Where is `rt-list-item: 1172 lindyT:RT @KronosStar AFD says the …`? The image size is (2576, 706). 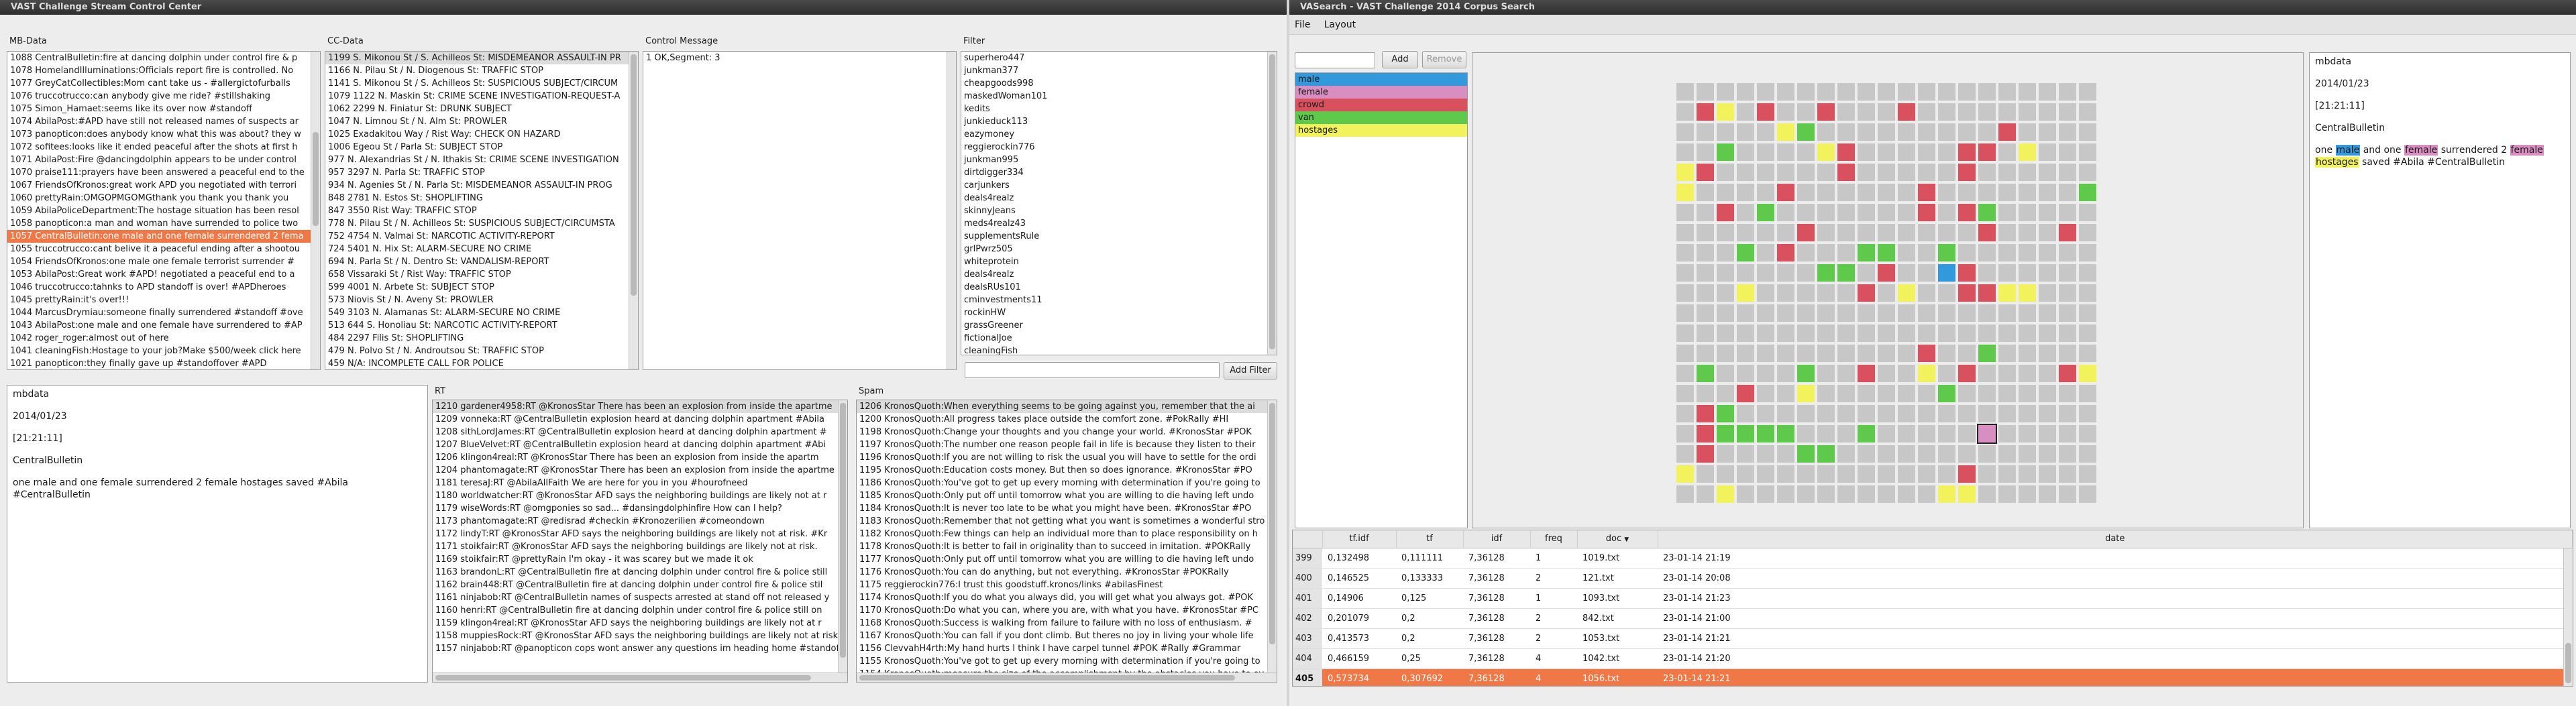
rt-list-item: 1172 lindyT:RT @KronosStar AFD says the … is located at coordinates (631, 534).